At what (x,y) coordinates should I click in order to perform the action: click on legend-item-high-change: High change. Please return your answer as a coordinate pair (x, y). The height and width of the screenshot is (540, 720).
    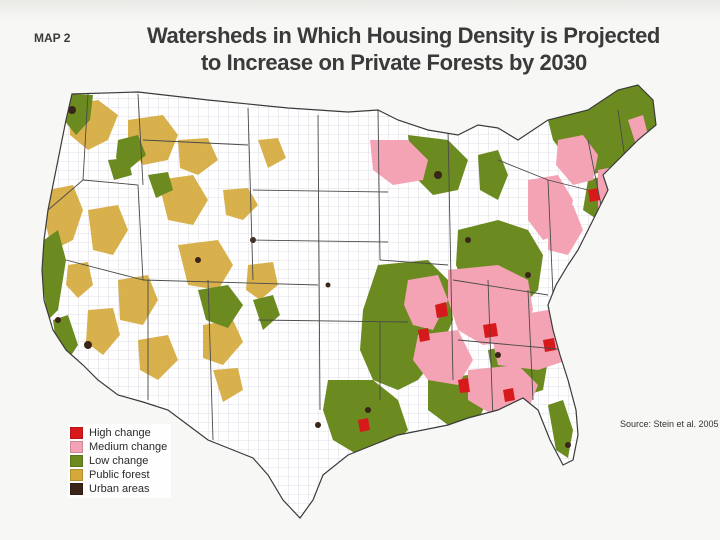
    Looking at the image, I should click on (118, 433).